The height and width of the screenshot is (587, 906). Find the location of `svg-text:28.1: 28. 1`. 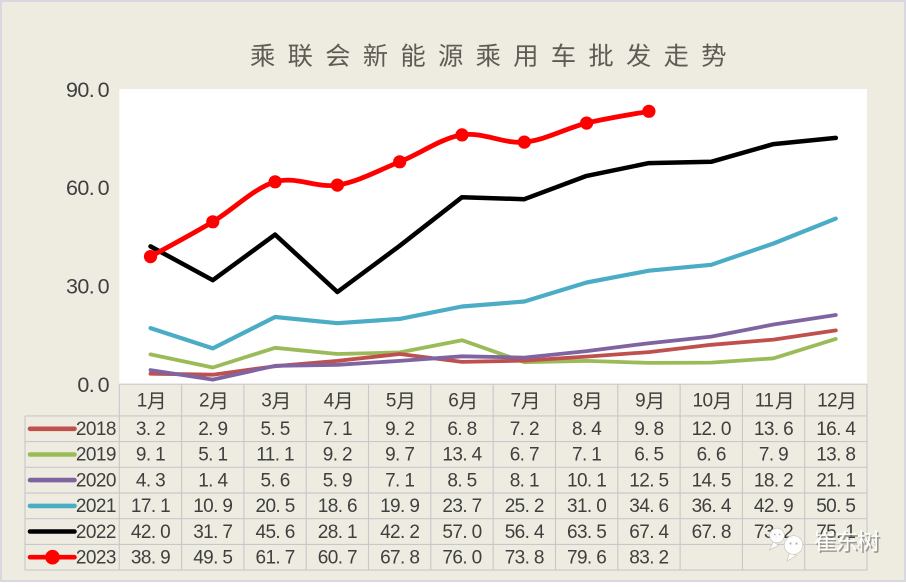

svg-text:28.1: 28. 1 is located at coordinates (337, 532).